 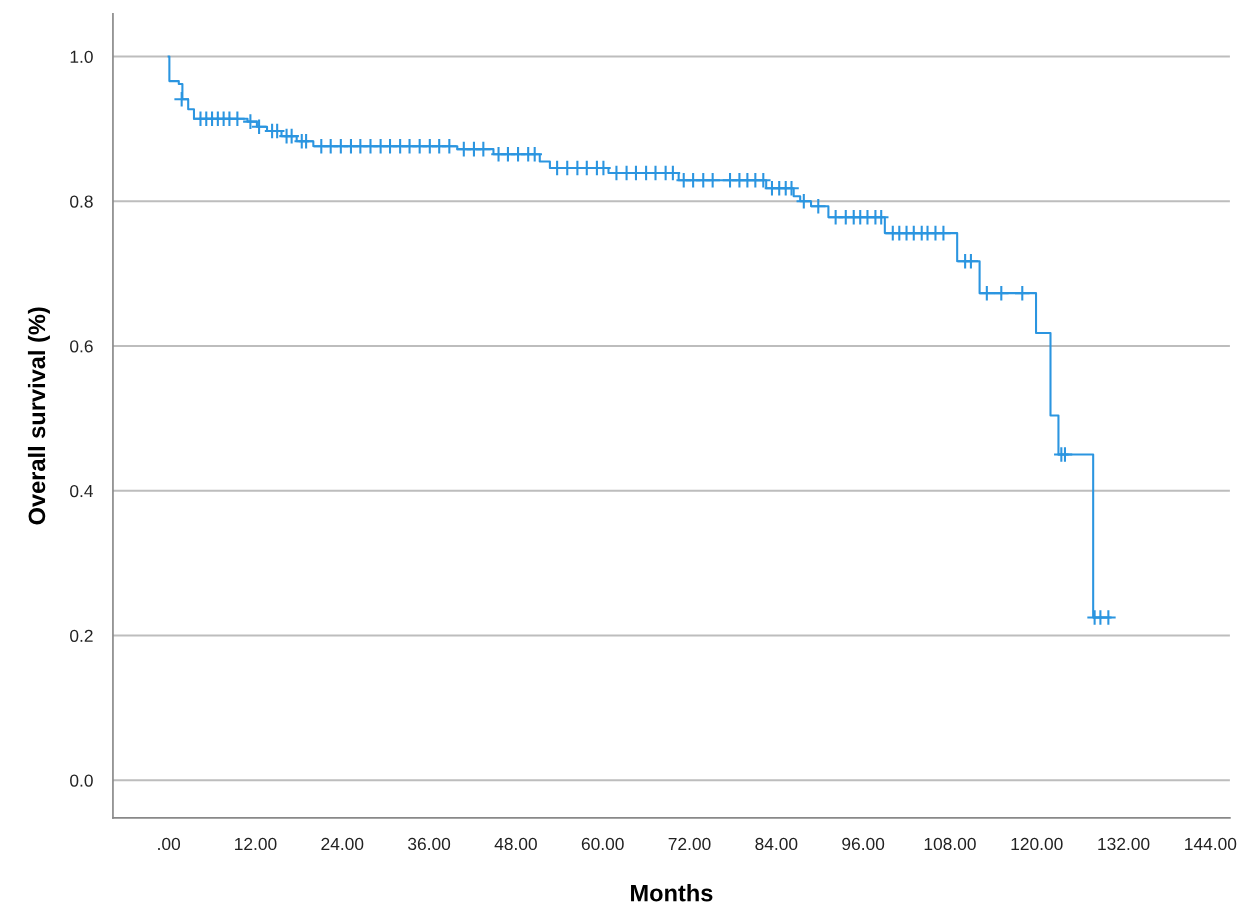 What do you see at coordinates (689, 844) in the screenshot?
I see `x-tick-label: 72.00` at bounding box center [689, 844].